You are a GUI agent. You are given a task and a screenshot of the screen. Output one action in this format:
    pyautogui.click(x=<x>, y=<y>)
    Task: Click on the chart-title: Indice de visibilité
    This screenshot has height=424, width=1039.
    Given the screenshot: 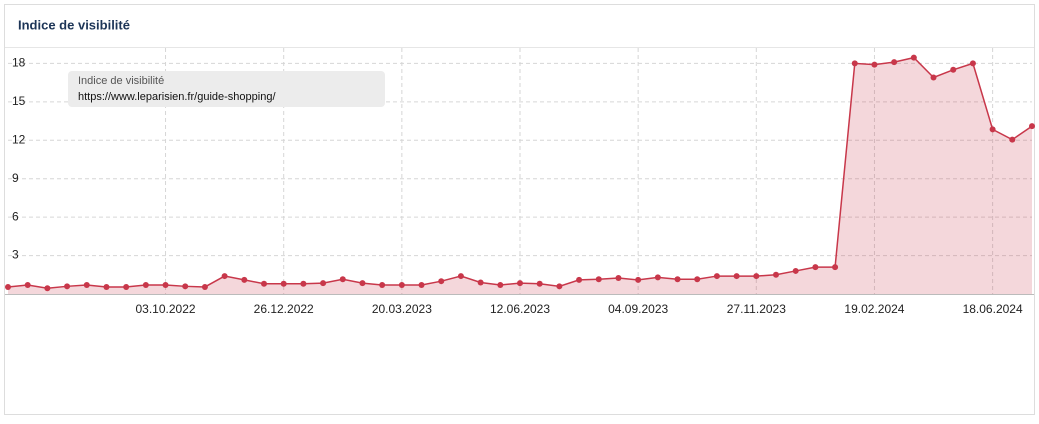 What is the action you would take?
    pyautogui.click(x=74, y=24)
    